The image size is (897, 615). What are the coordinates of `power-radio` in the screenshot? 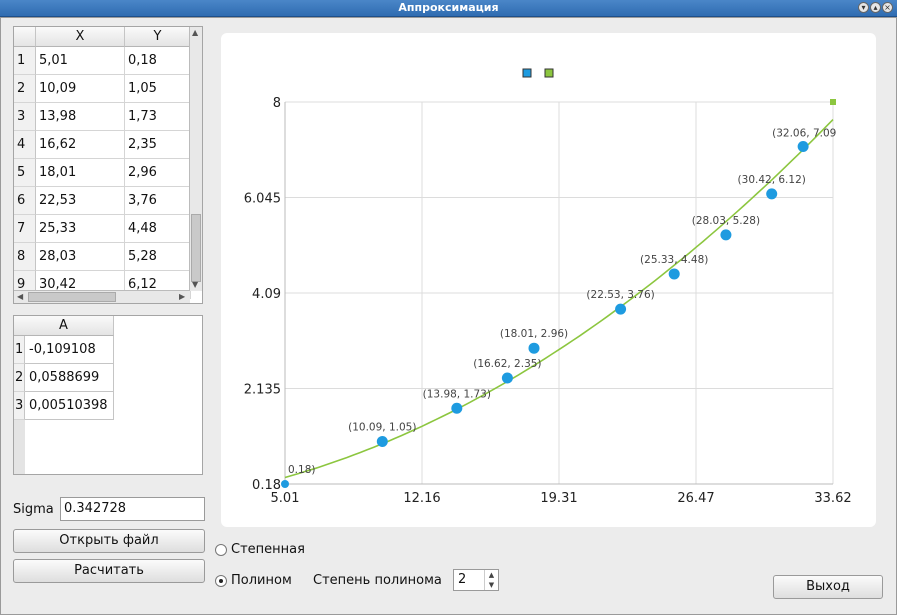 It's located at (221, 550).